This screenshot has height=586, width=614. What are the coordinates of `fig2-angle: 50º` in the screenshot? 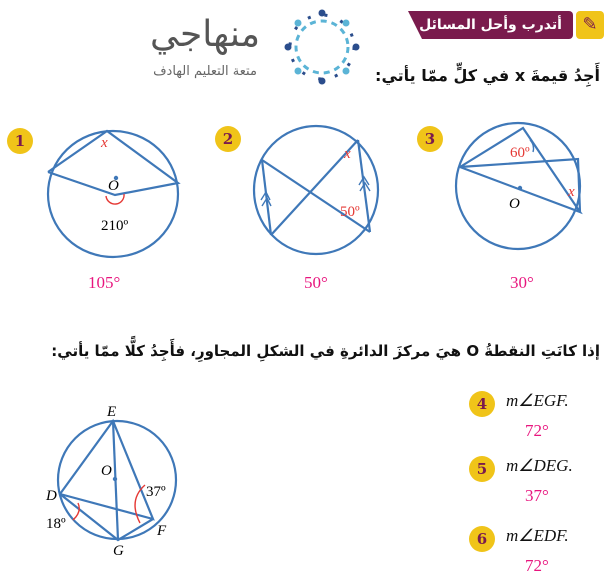 It's located at (350, 212).